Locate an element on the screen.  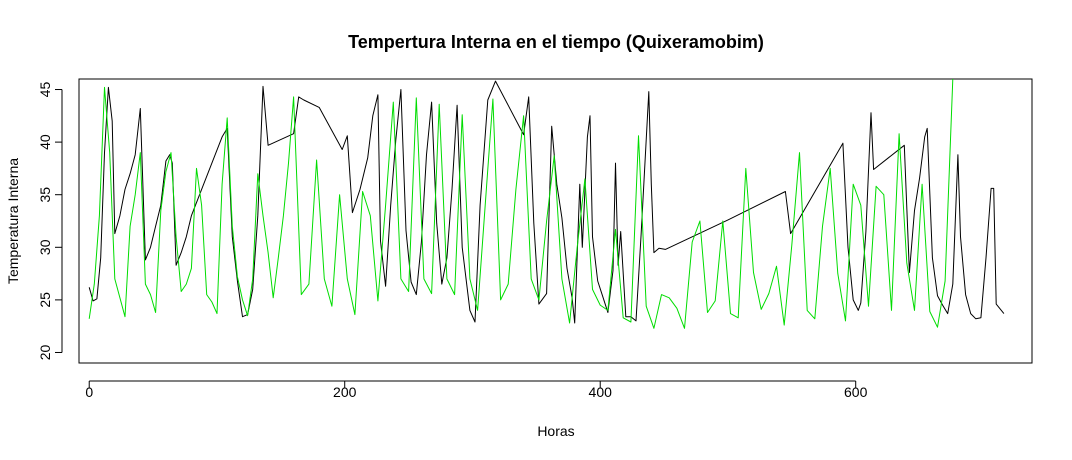
x-tick-label: 600 is located at coordinates (856, 392).